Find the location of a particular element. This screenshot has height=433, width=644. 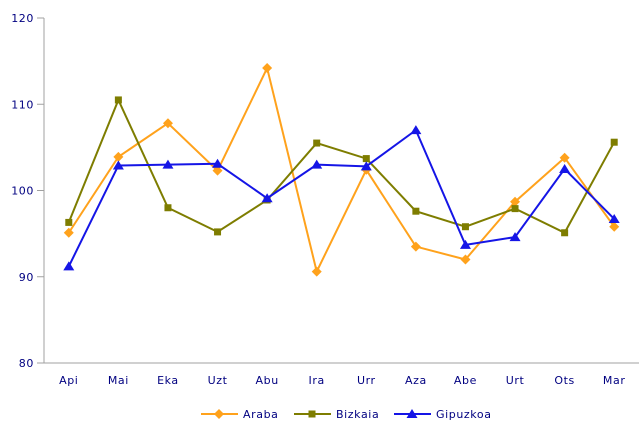

legend-marker-araba is located at coordinates (219, 414).